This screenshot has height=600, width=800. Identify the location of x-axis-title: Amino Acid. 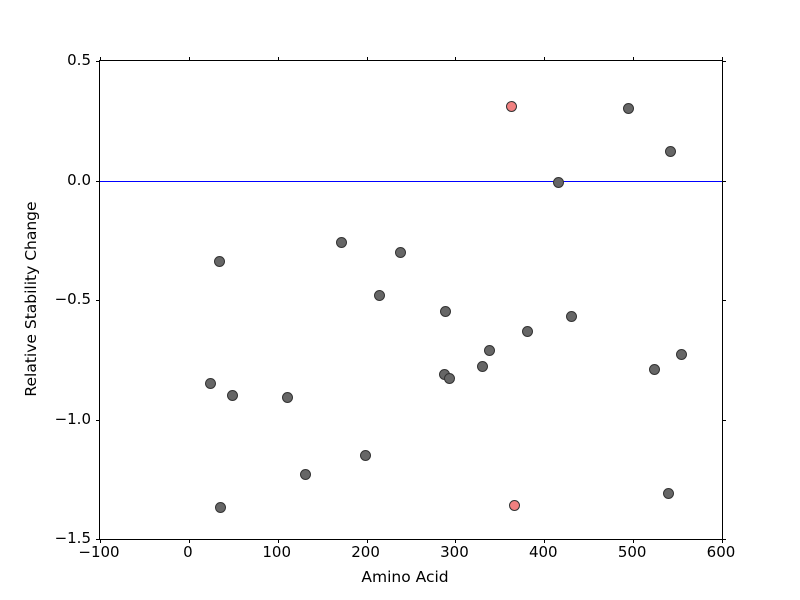
(400, 577).